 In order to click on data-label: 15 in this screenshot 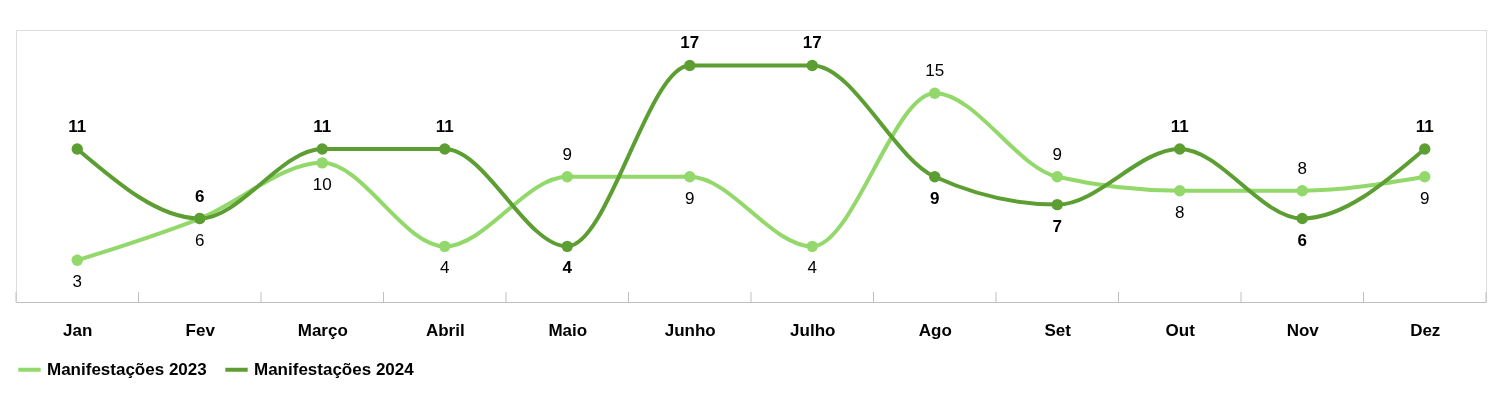, I will do `click(935, 71)`.